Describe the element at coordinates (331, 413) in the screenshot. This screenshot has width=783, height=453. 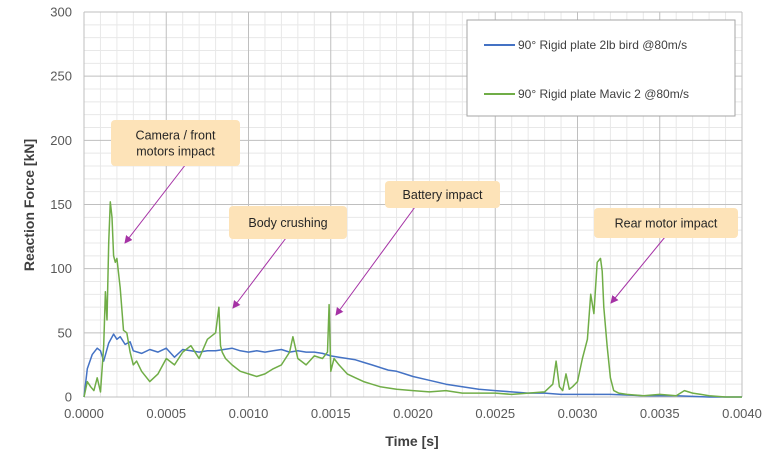
I see `x-tick-label: 0.0015` at that location.